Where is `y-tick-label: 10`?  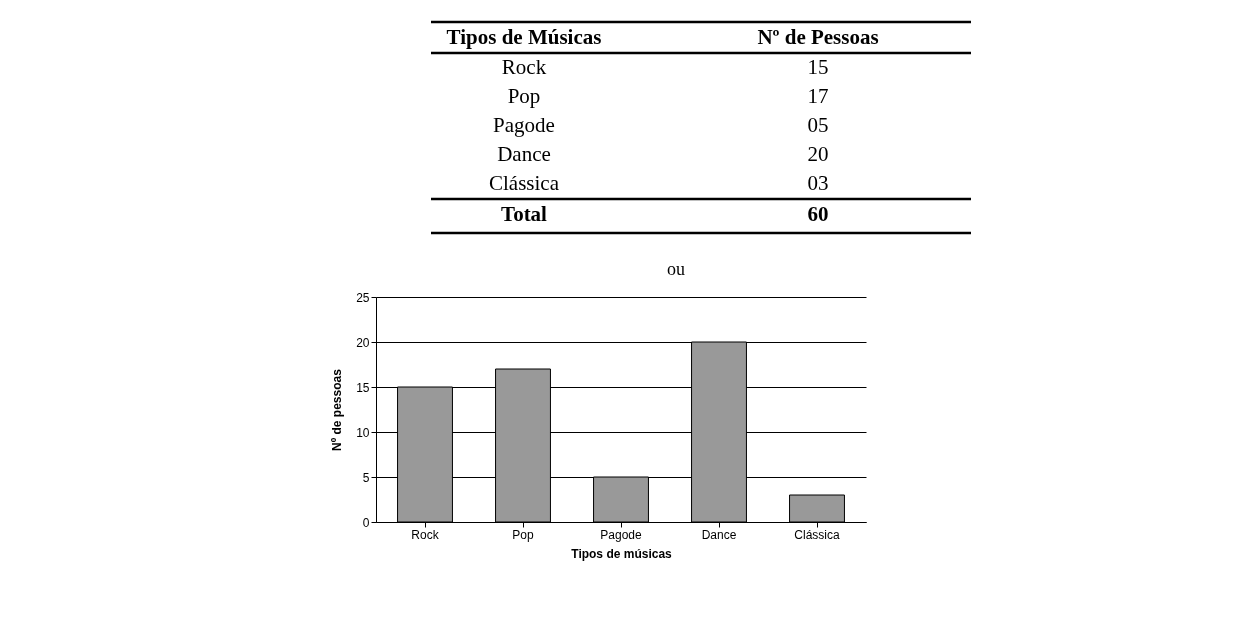 y-tick-label: 10 is located at coordinates (363, 432).